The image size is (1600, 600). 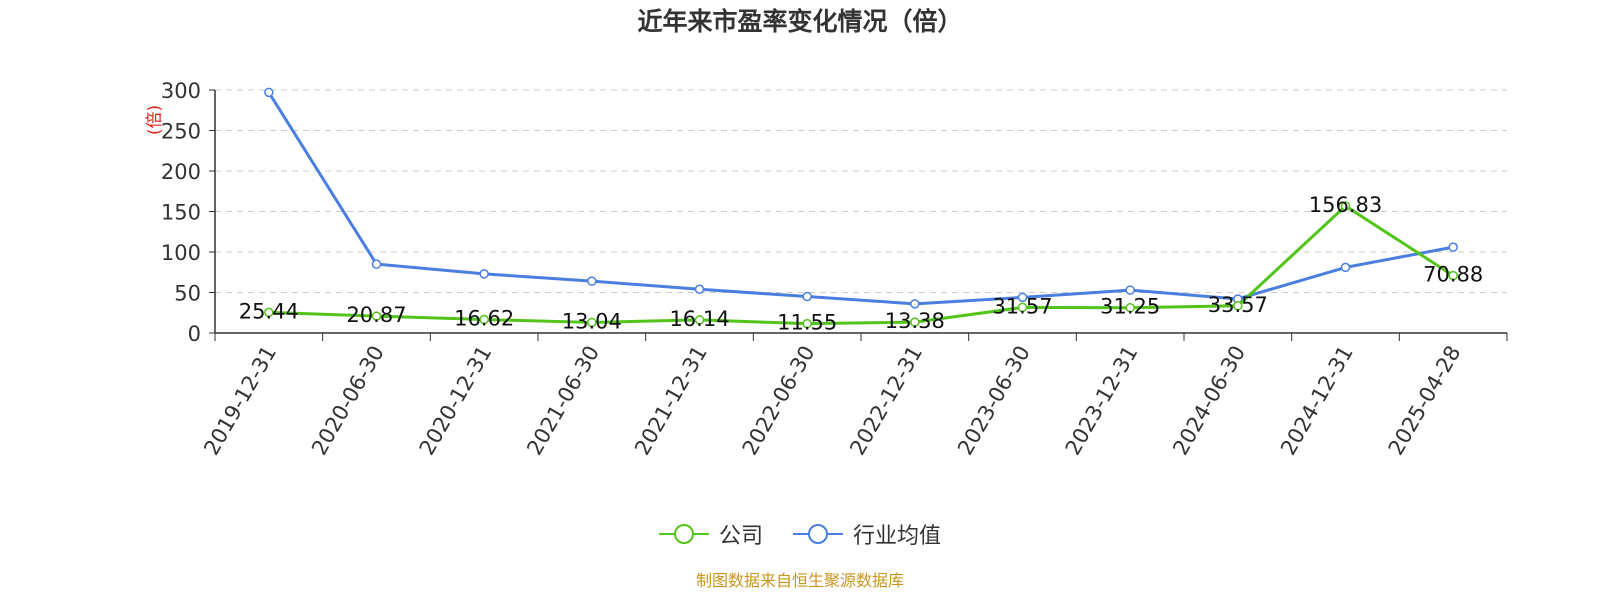 What do you see at coordinates (800, 21) in the screenshot?
I see `chart-title: 近年来市盈率变化情况（倍）` at bounding box center [800, 21].